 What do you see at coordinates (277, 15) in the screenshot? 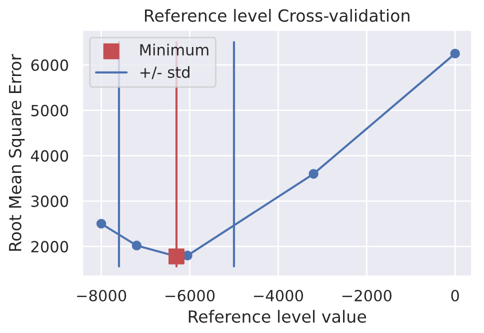
I see `chart-title: Reference level Cross-validation` at bounding box center [277, 15].